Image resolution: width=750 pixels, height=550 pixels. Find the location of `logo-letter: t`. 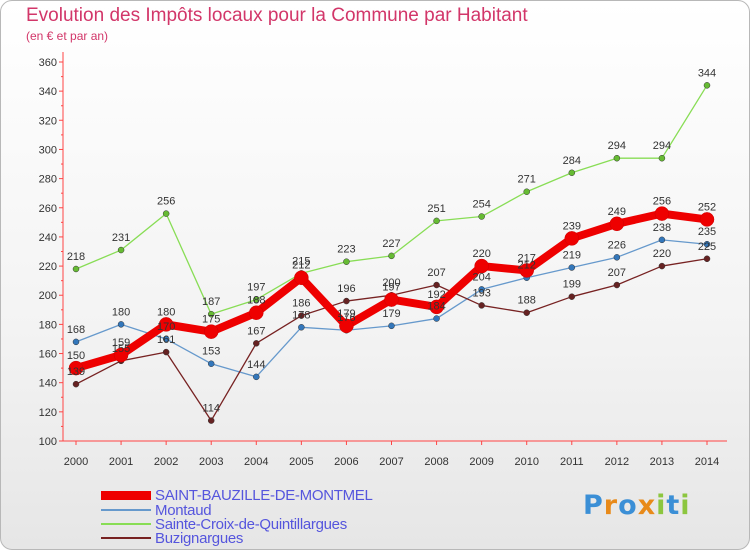

logo-letter: t is located at coordinates (673, 505).